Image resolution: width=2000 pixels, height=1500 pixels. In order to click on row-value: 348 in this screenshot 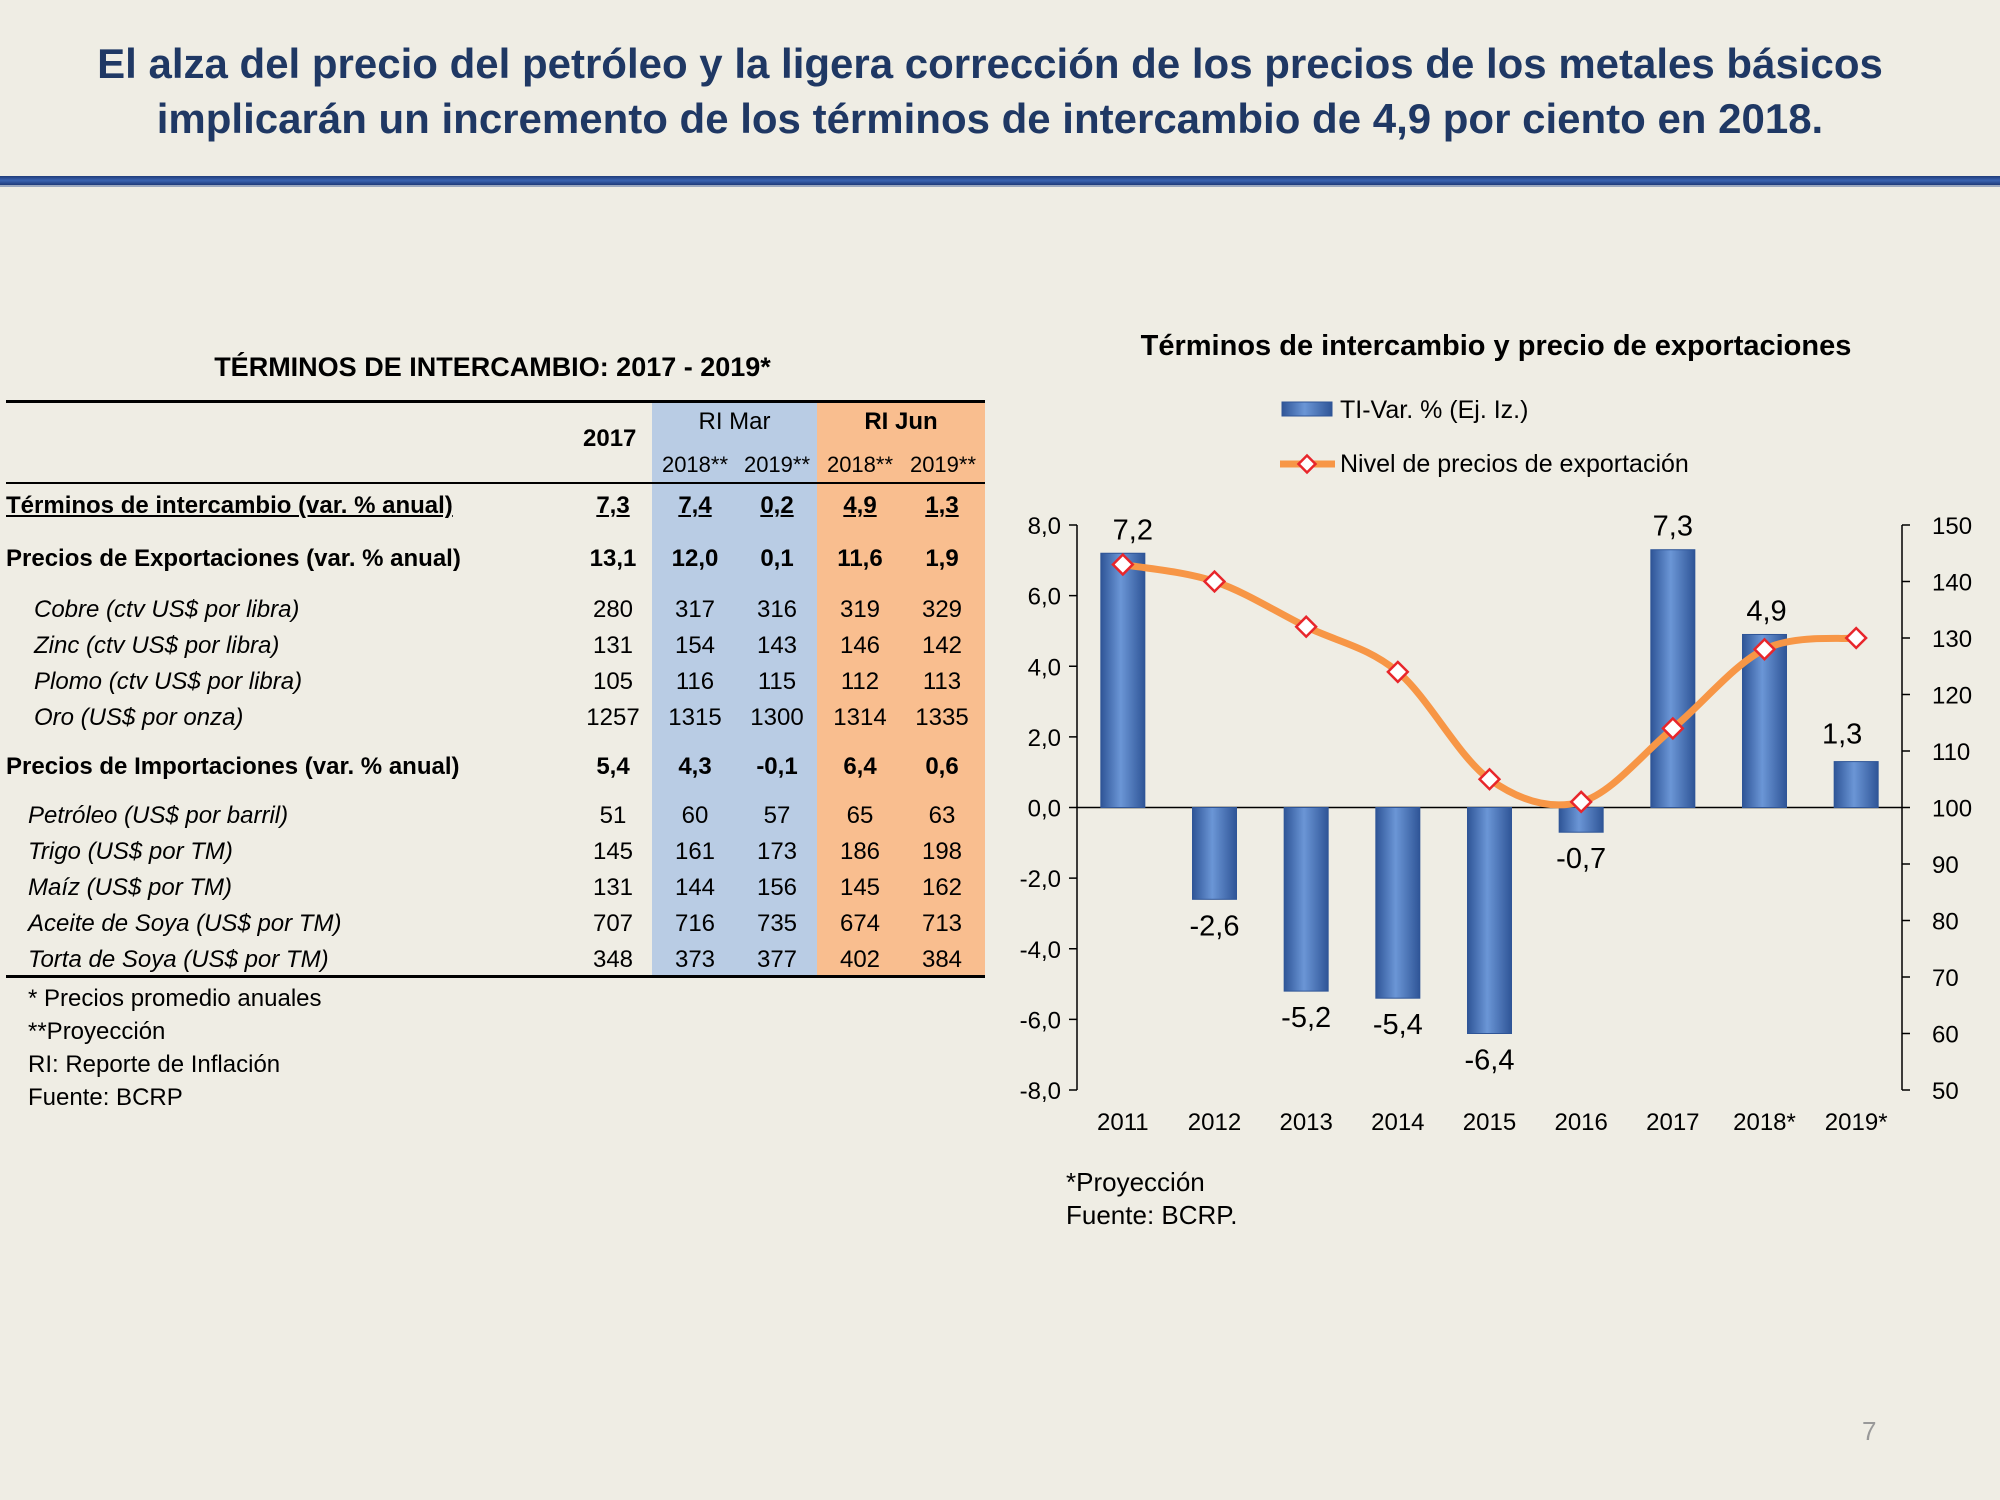, I will do `click(613, 959)`.